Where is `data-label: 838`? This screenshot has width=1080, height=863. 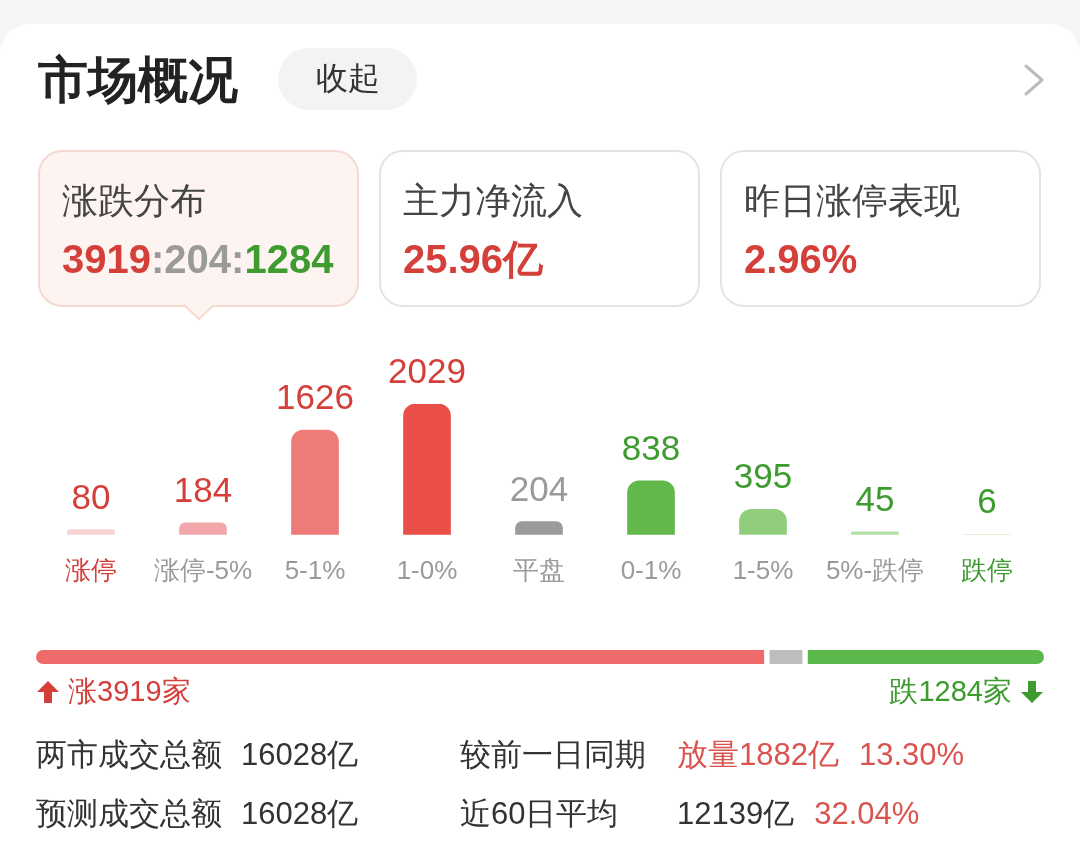 data-label: 838 is located at coordinates (651, 447).